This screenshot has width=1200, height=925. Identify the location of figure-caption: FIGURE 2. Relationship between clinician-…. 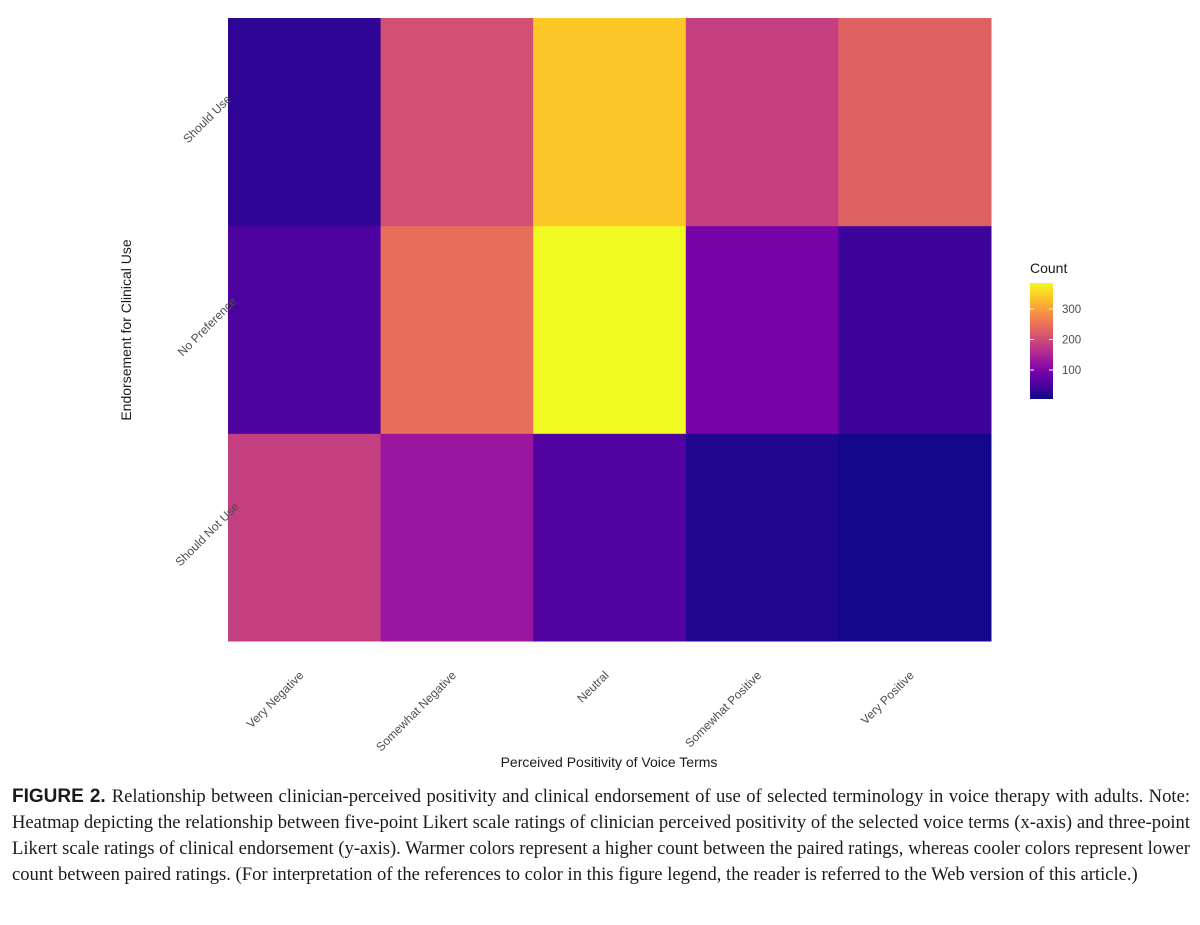
(601, 836).